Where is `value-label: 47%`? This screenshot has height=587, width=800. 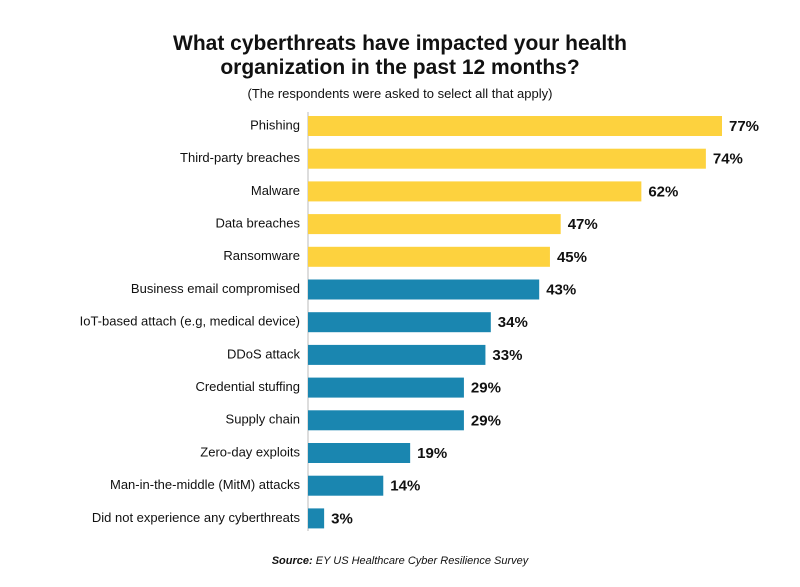
value-label: 47% is located at coordinates (583, 224).